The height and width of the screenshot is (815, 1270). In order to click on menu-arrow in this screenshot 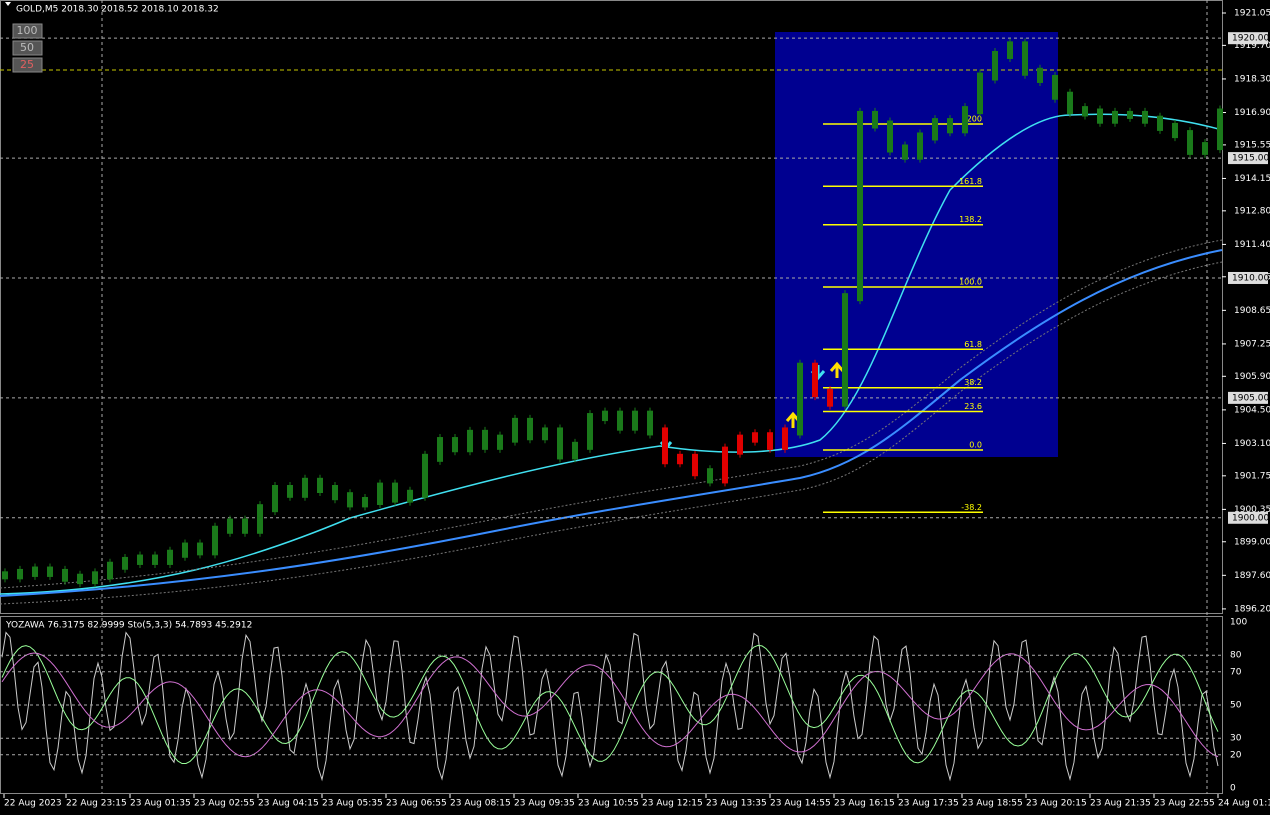, I will do `click(8, 4)`.